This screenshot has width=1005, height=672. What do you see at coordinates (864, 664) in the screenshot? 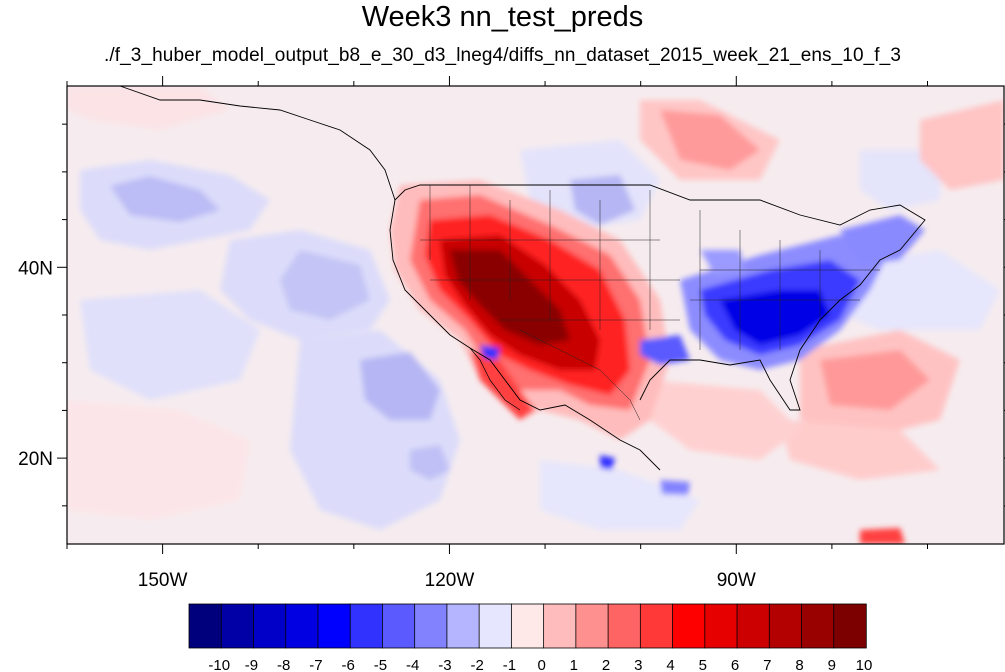
I see `colorbar-label: 10` at bounding box center [864, 664].